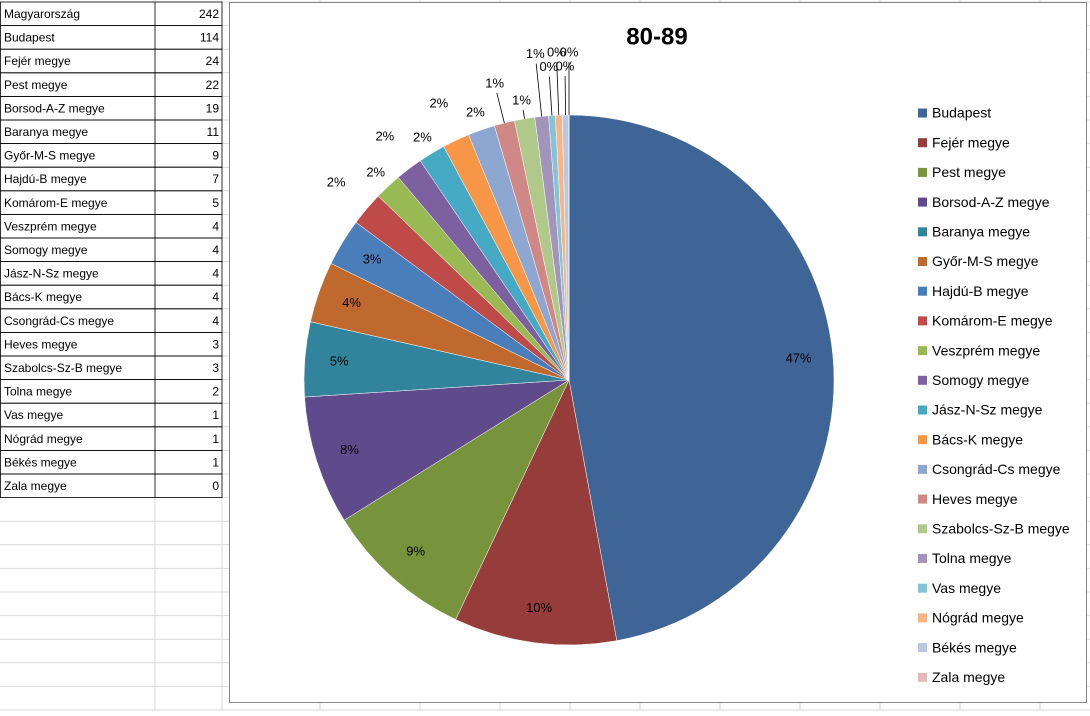 The image size is (1090, 716). Describe the element at coordinates (799, 358) in the screenshot. I see `data-label: 47%` at that location.